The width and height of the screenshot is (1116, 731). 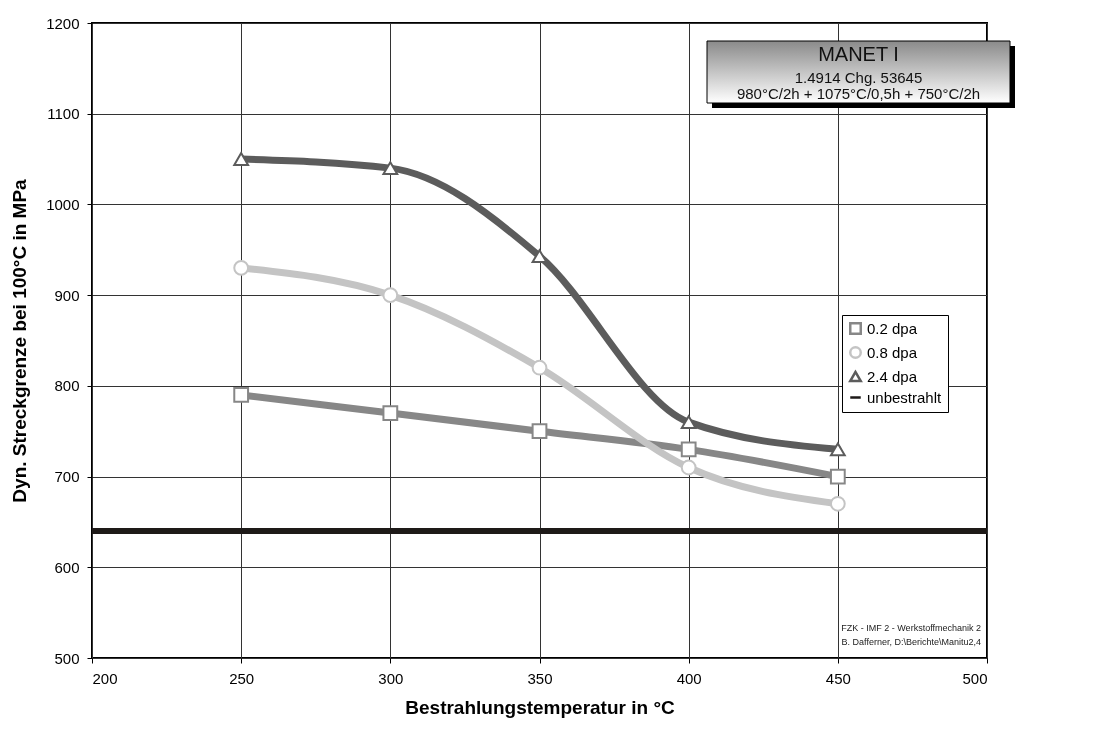 I want to click on x-tick-label: 400, so click(x=689, y=678).